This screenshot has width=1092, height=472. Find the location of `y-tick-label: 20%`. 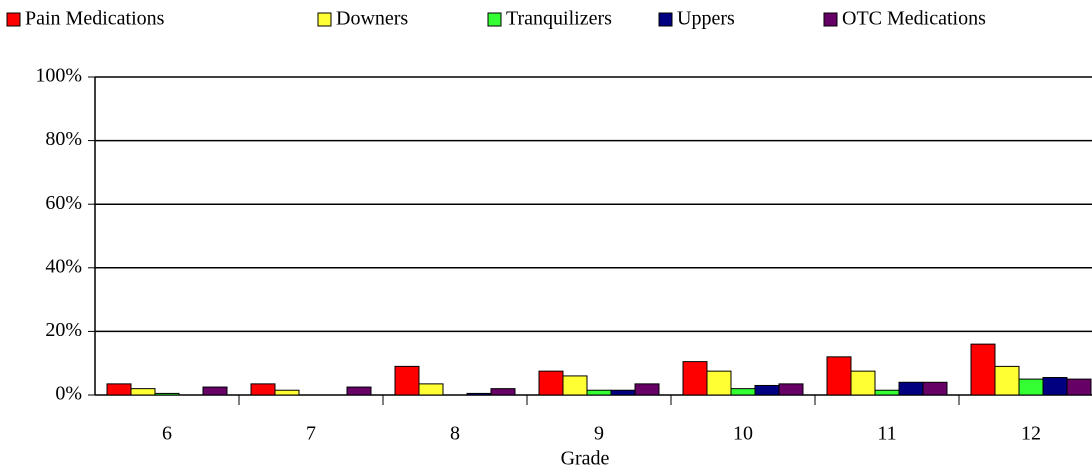

y-tick-label: 20% is located at coordinates (63, 330).